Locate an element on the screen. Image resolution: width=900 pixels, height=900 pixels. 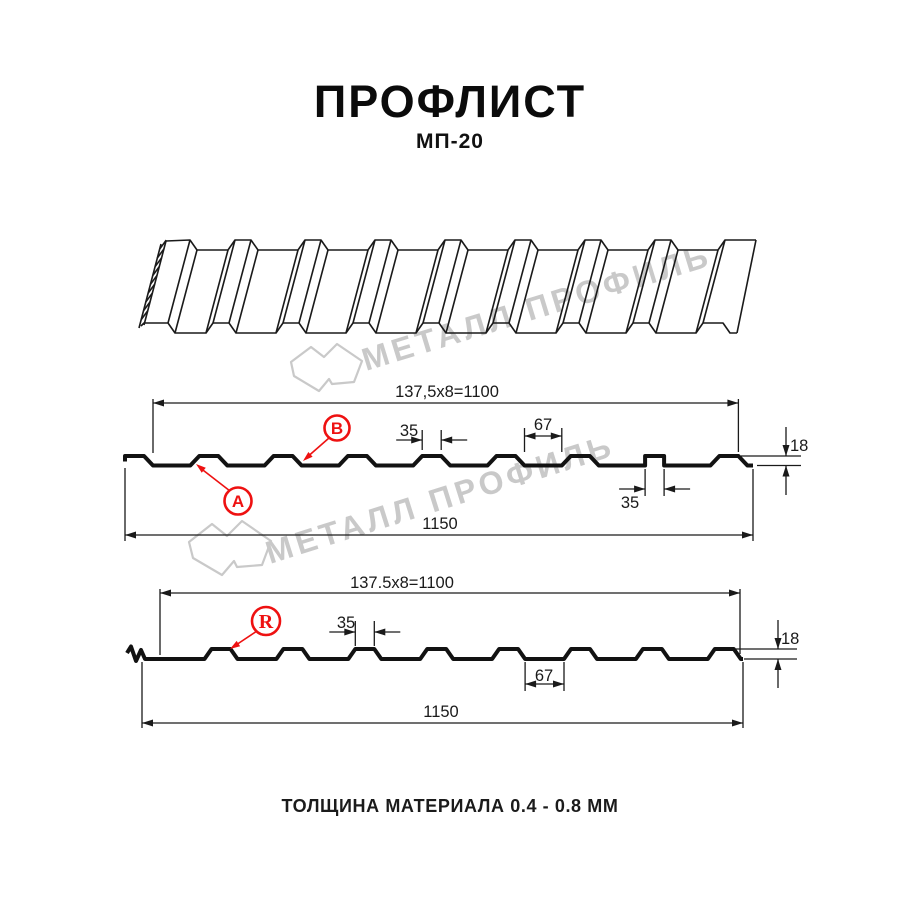
footer-note: ТОЛЩИНА МАТЕРИАЛА 0.4 - 0.8 ММ is located at coordinates (450, 806).